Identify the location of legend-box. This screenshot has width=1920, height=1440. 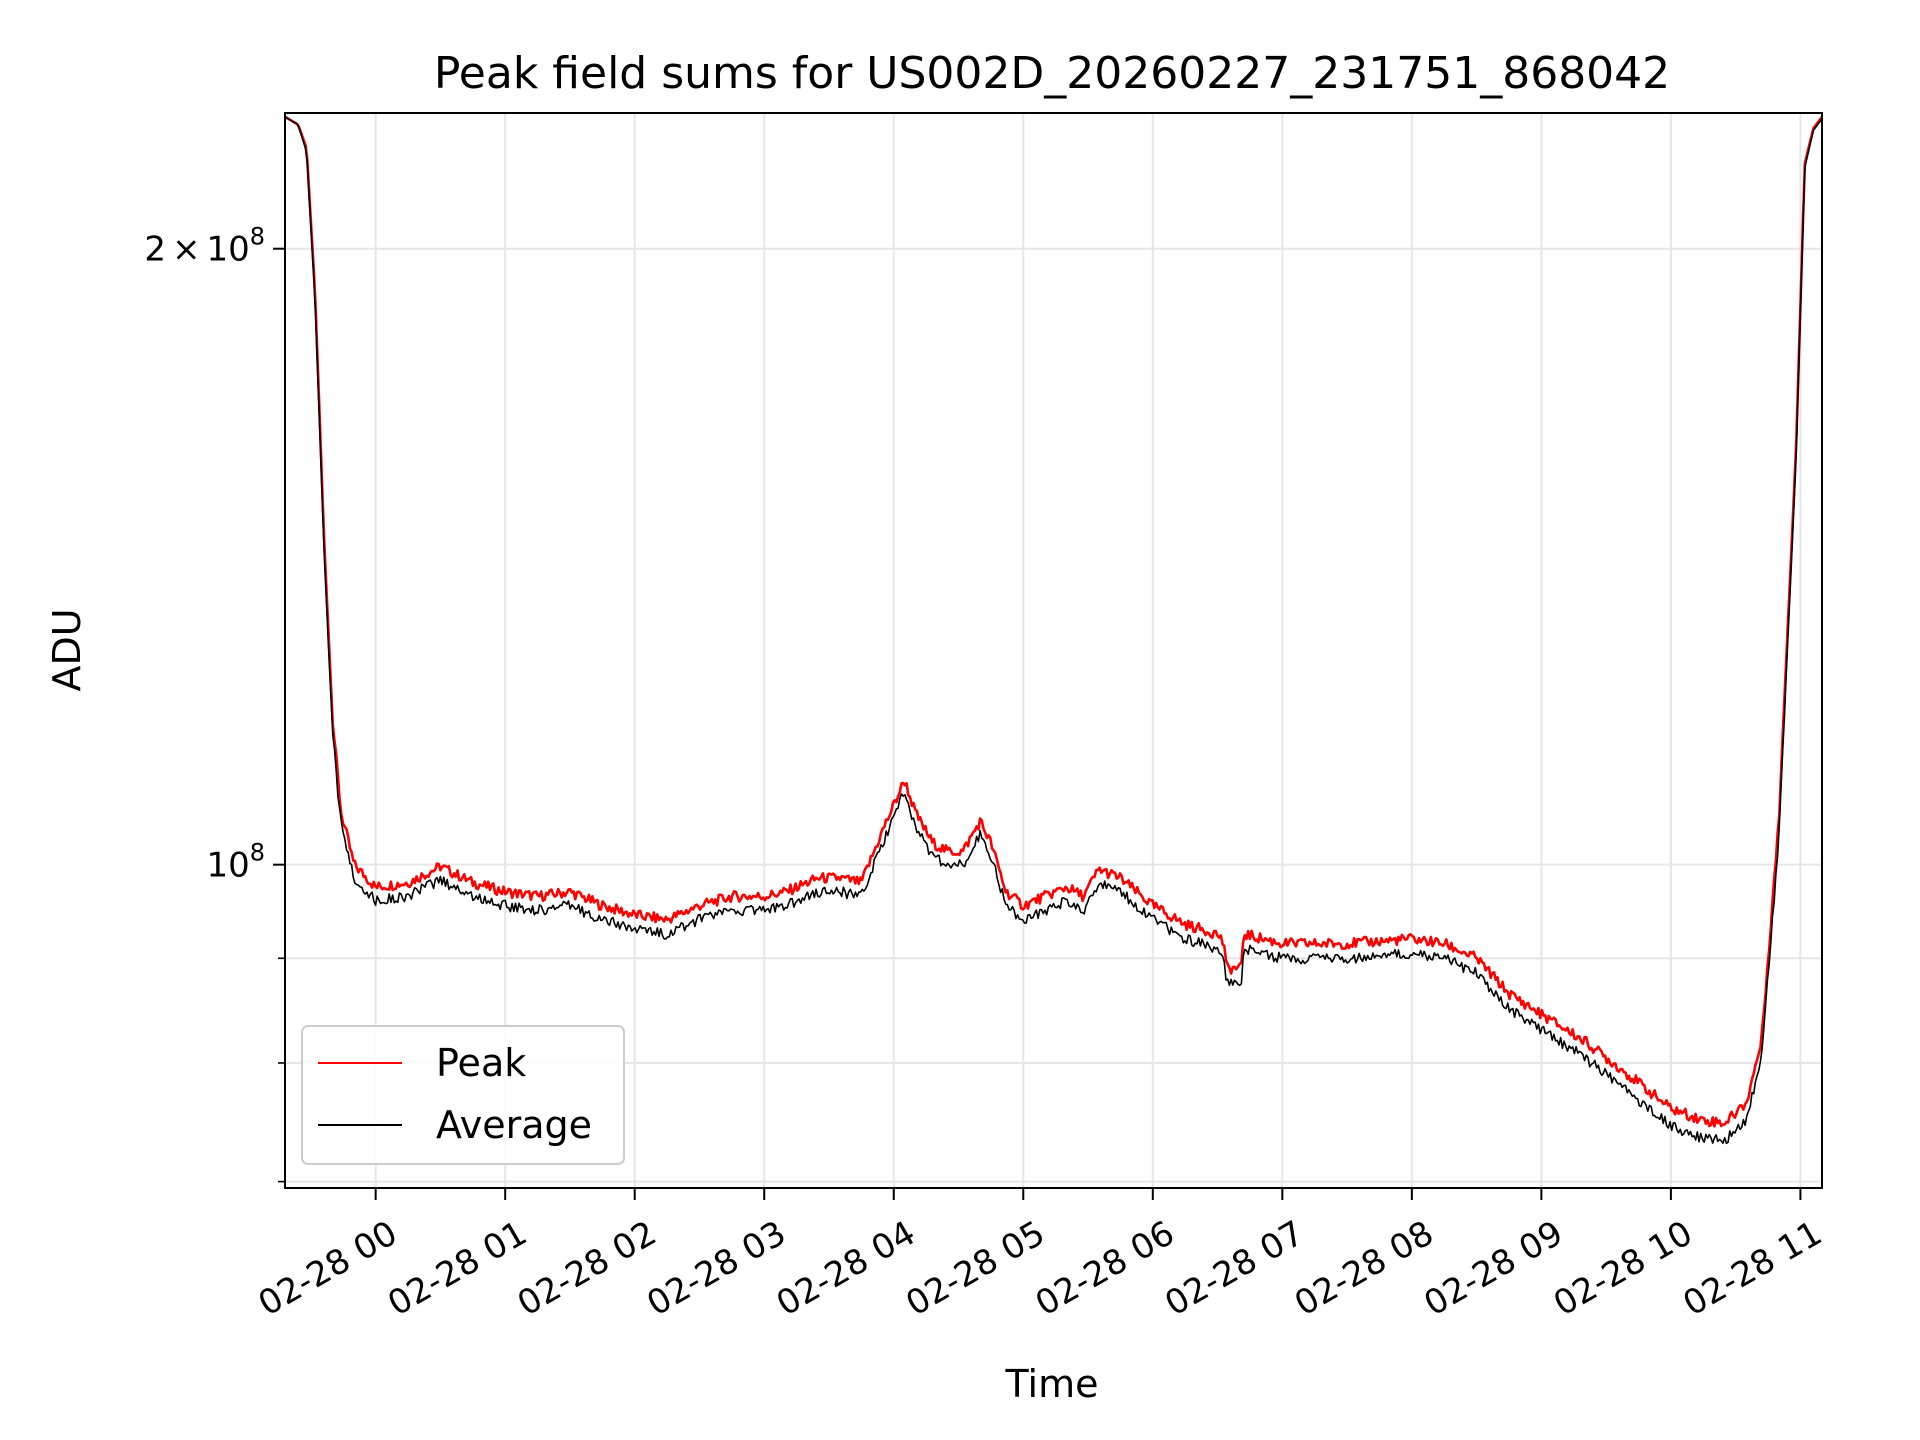
(463, 1095).